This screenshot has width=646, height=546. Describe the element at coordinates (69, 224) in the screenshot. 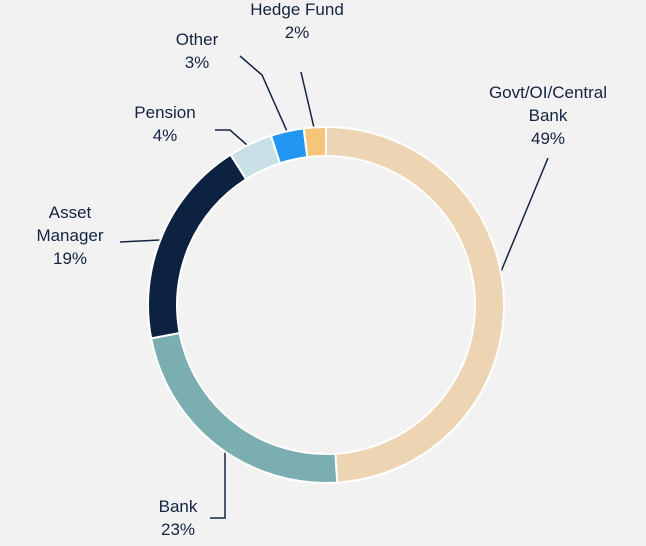

I see `category-label: Asset Manager` at that location.